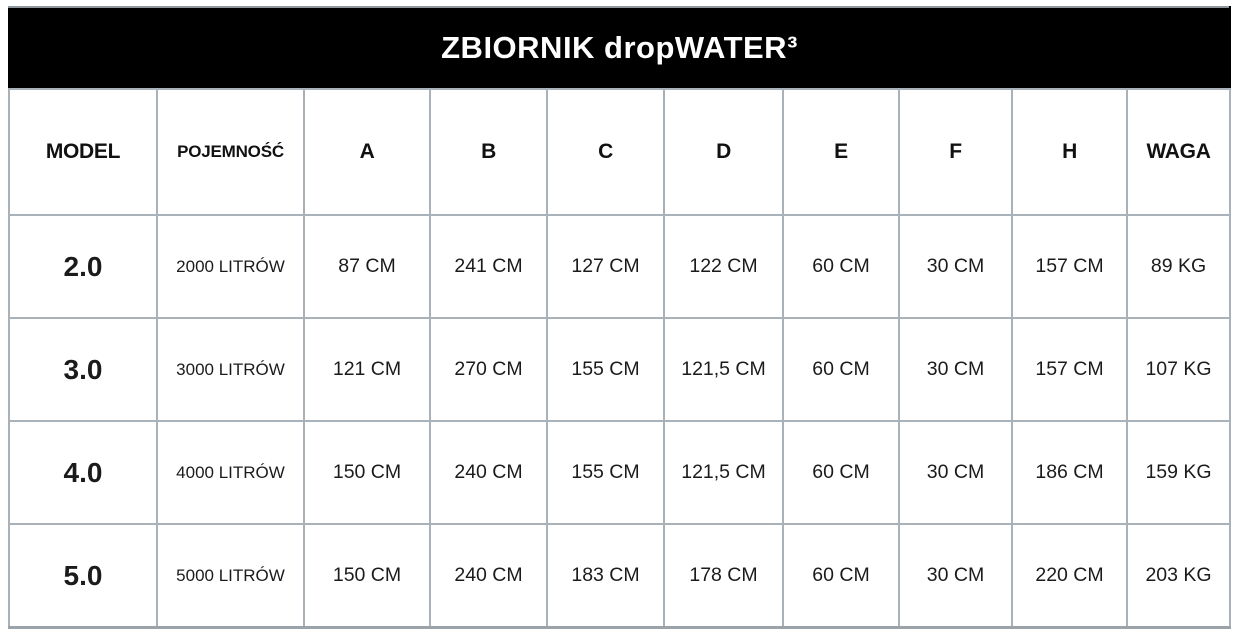  What do you see at coordinates (83, 576) in the screenshot?
I see `model-cell: 5.0` at bounding box center [83, 576].